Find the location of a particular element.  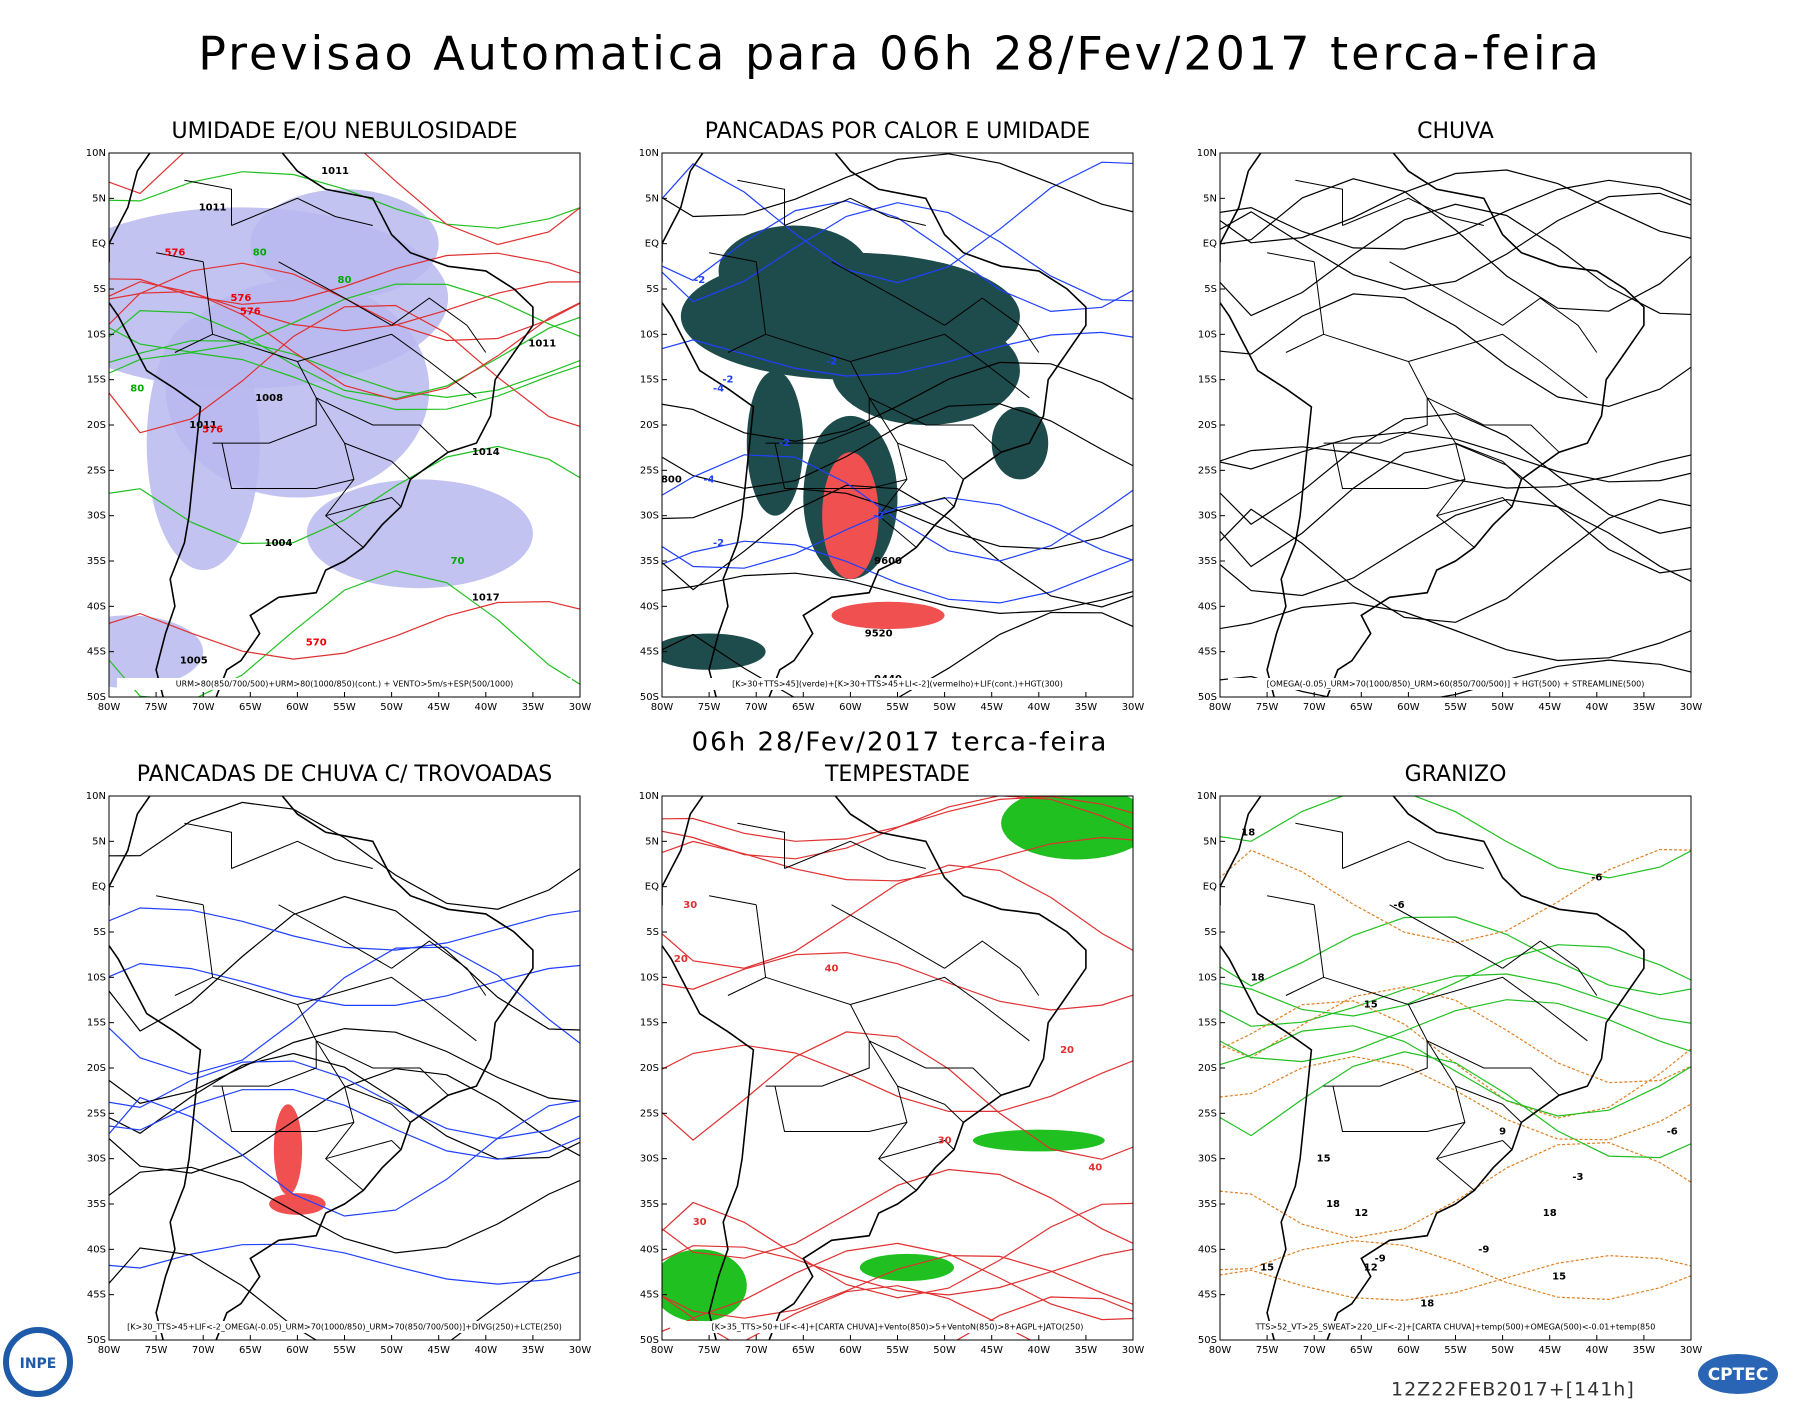

contour-label: -4 is located at coordinates (718, 389).